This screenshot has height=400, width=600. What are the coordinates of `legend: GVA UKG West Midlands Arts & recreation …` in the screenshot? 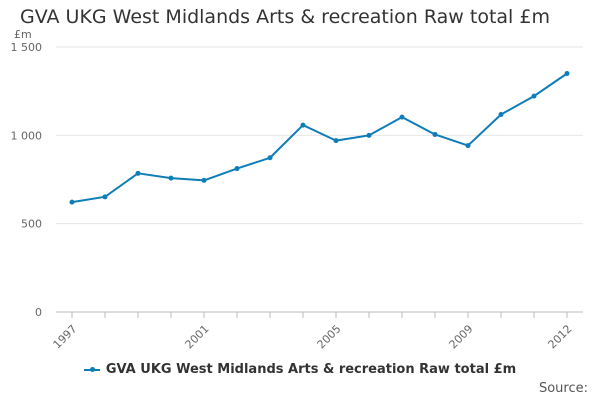 It's located at (300, 369).